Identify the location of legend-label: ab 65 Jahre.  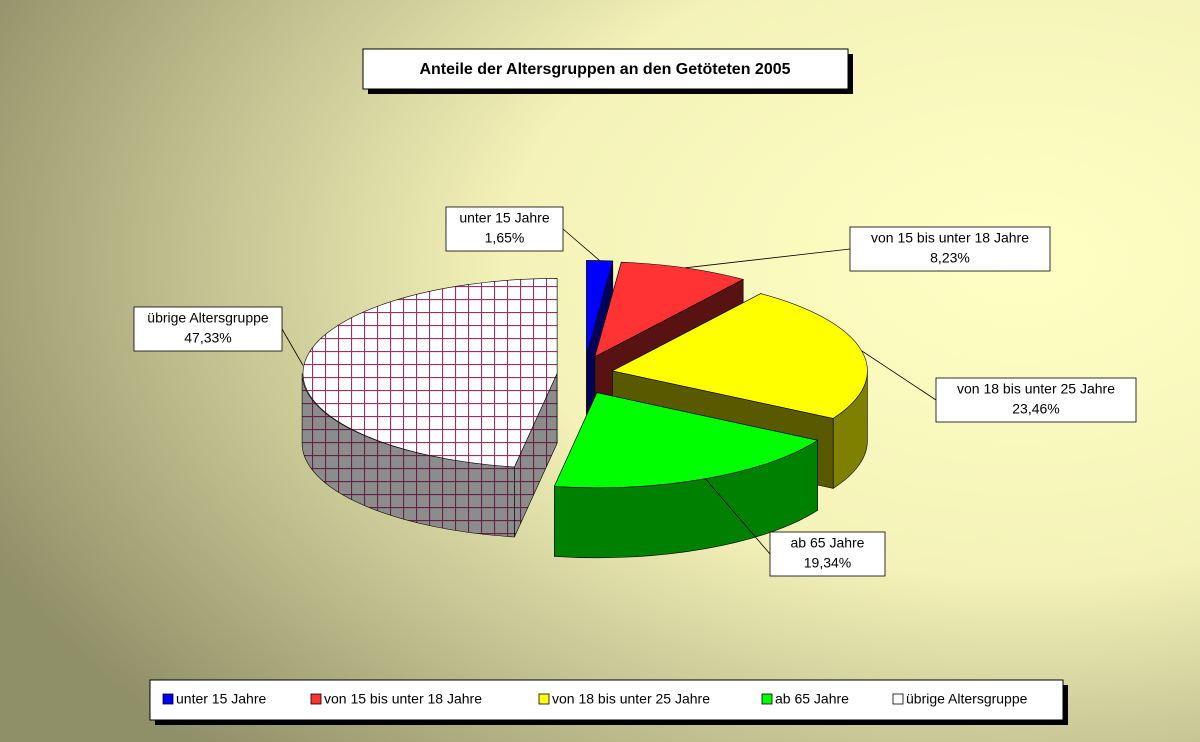
(812, 699).